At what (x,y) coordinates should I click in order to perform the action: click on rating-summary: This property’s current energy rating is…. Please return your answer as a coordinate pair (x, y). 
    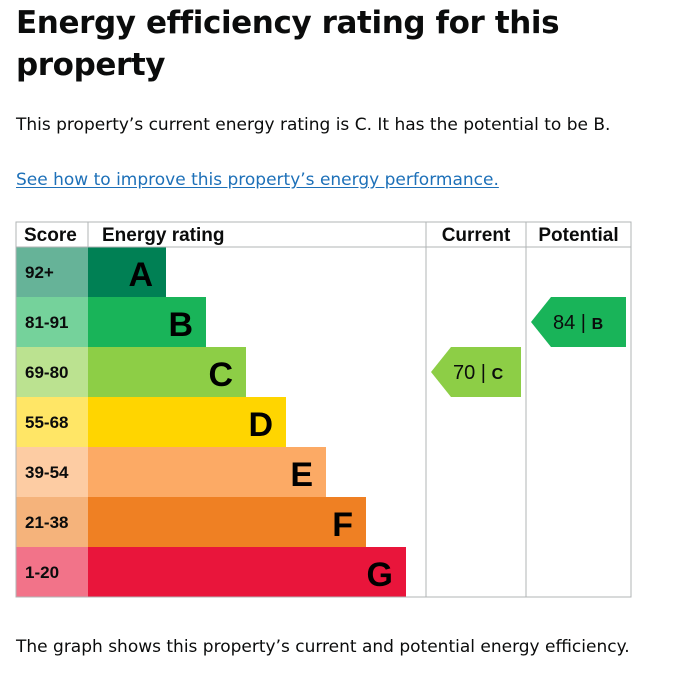
    Looking at the image, I should click on (313, 125).